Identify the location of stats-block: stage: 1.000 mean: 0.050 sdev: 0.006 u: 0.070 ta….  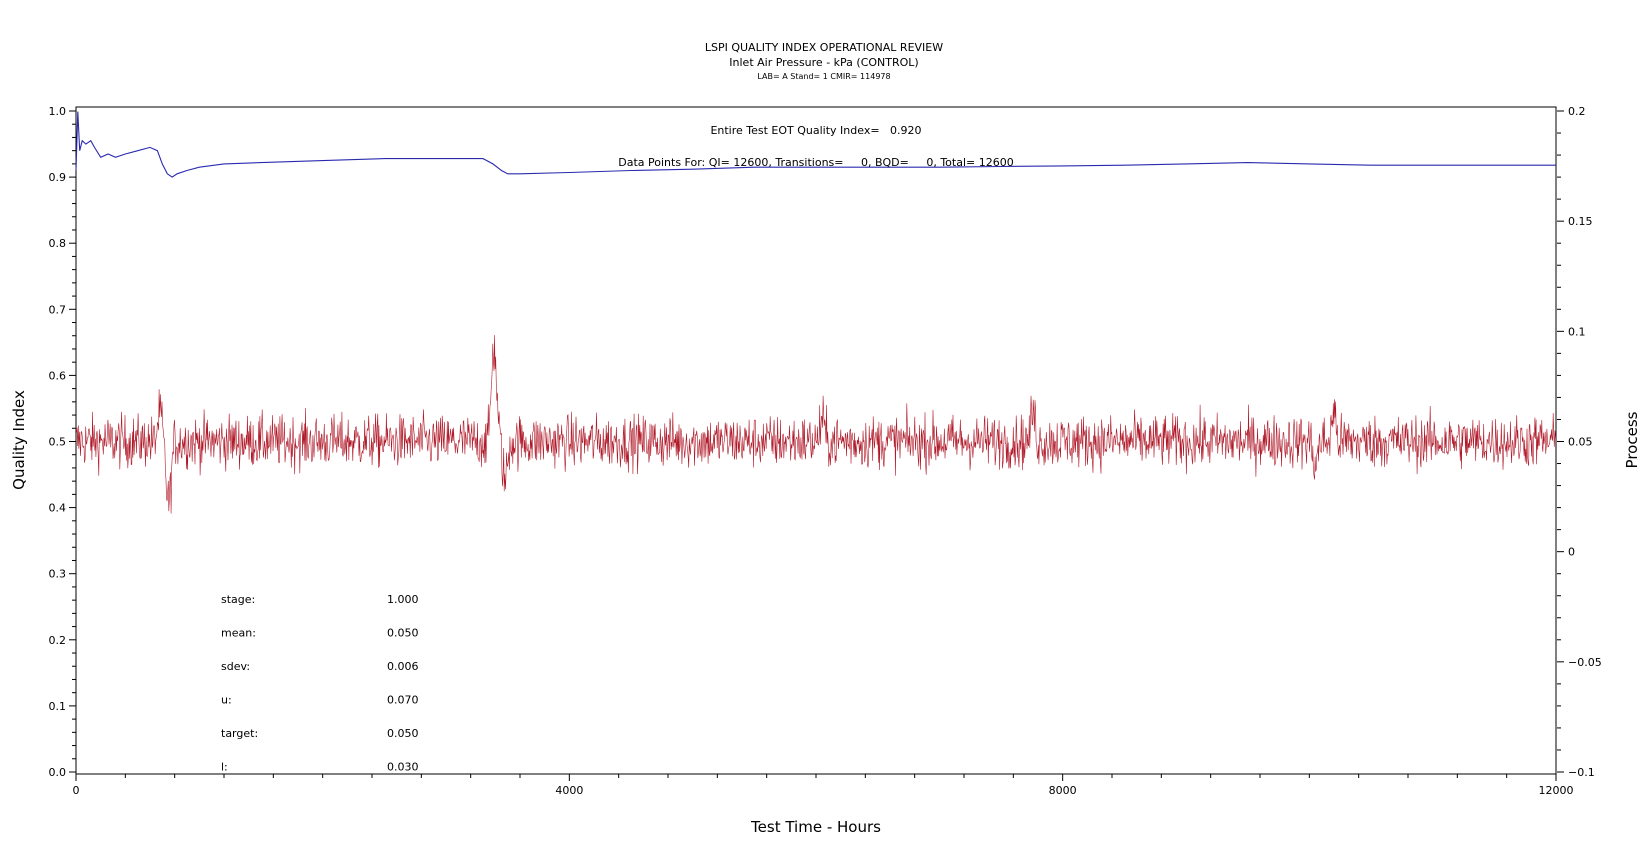
(320, 683).